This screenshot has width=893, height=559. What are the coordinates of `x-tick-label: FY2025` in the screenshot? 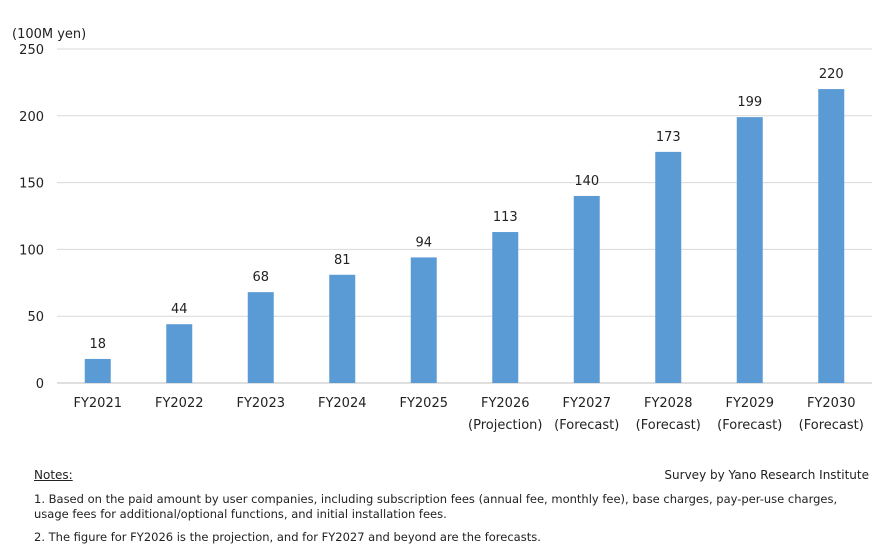 It's located at (423, 403).